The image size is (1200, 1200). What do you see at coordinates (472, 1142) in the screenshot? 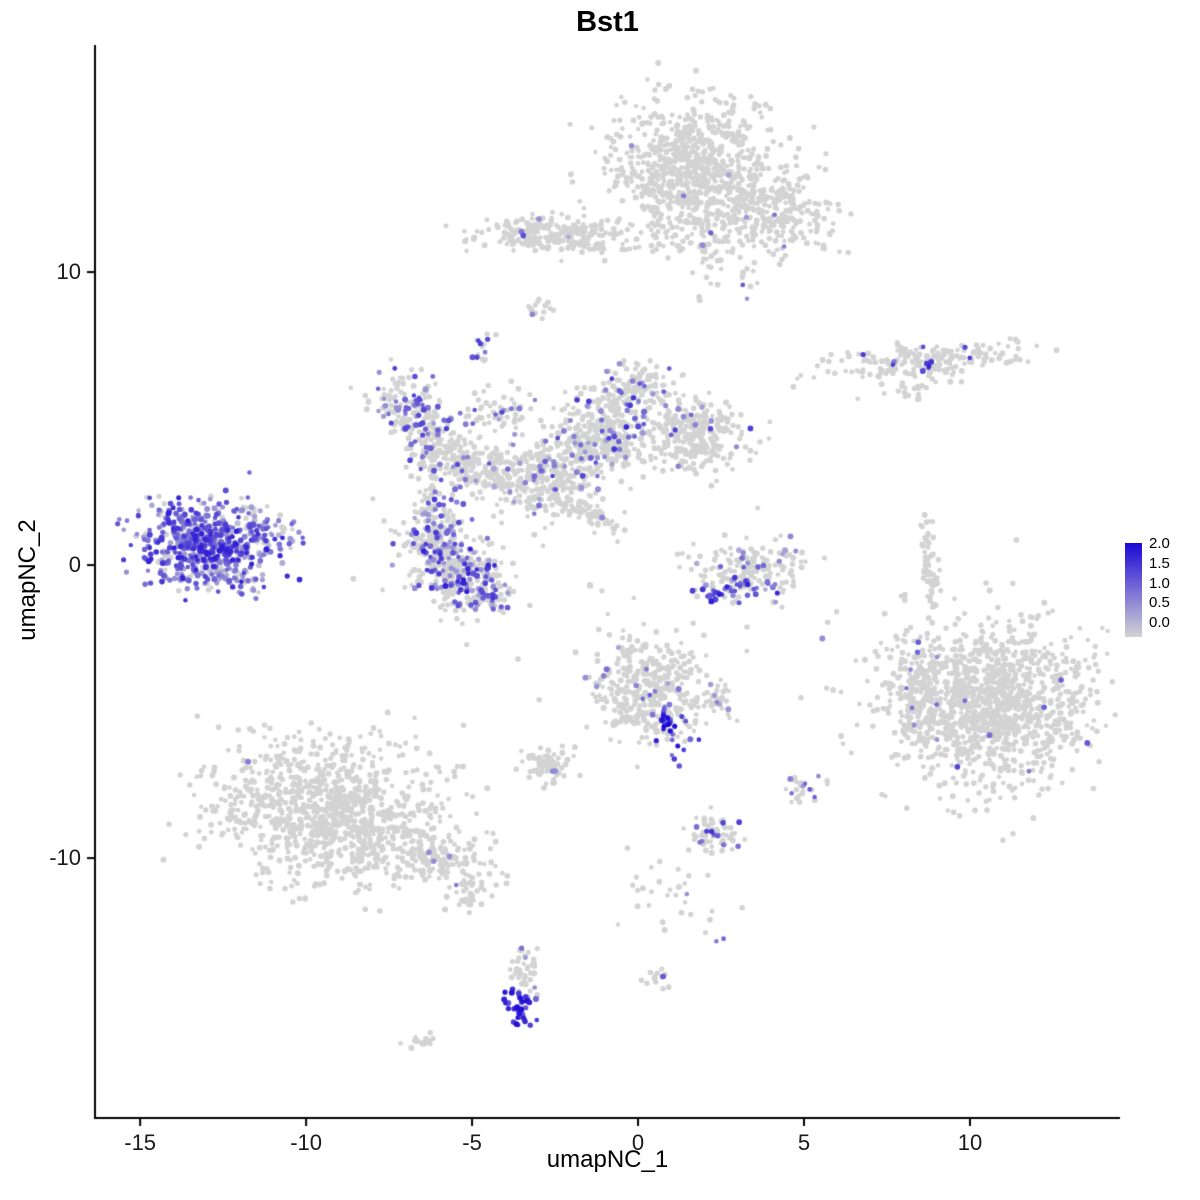
I see `x-tick-label: -5` at bounding box center [472, 1142].